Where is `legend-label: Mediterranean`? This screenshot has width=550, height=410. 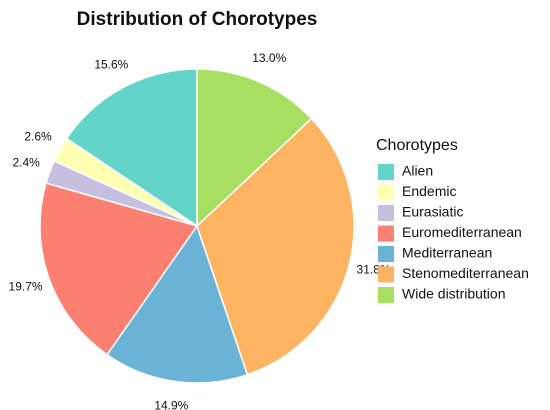
legend-label: Mediterranean is located at coordinates (447, 253).